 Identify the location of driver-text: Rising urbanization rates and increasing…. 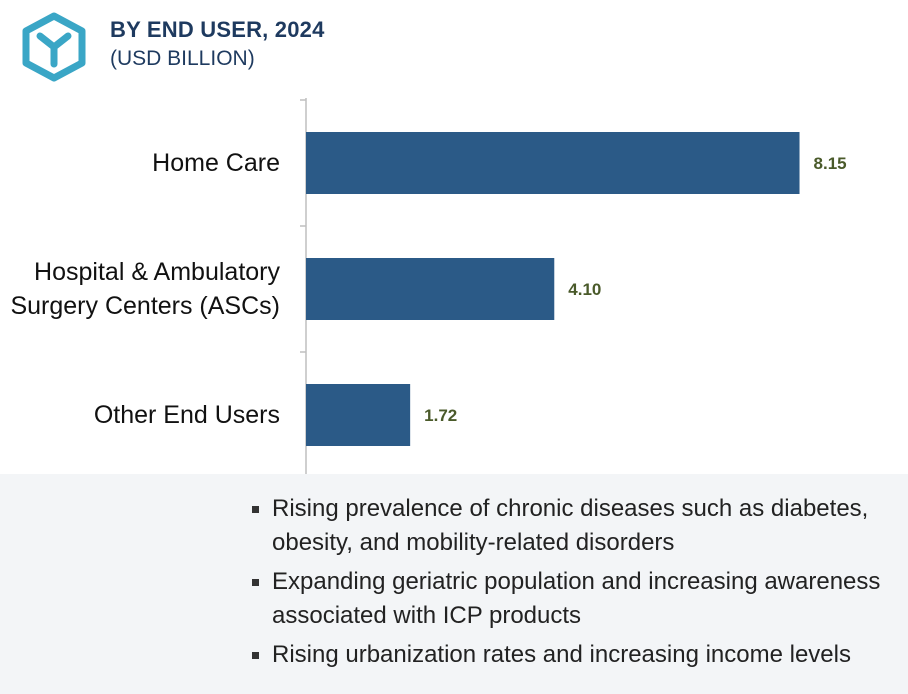
(561, 654).